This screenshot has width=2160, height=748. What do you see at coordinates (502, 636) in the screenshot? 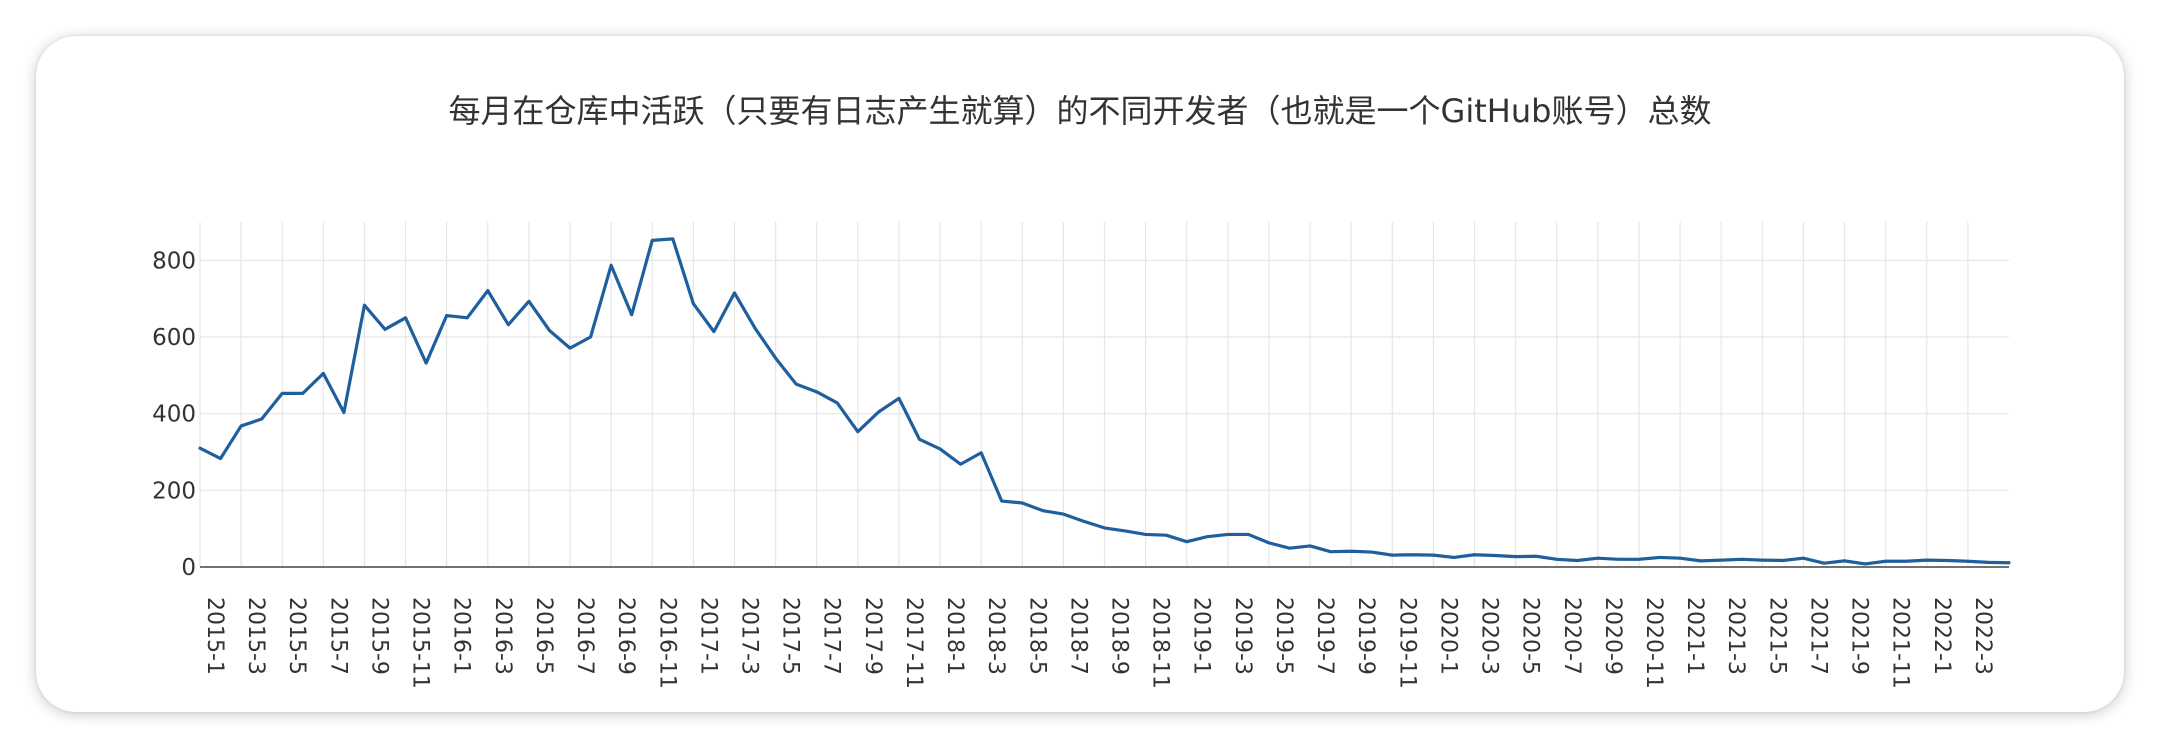
I see `x-tick-label: 2016-3` at bounding box center [502, 636].